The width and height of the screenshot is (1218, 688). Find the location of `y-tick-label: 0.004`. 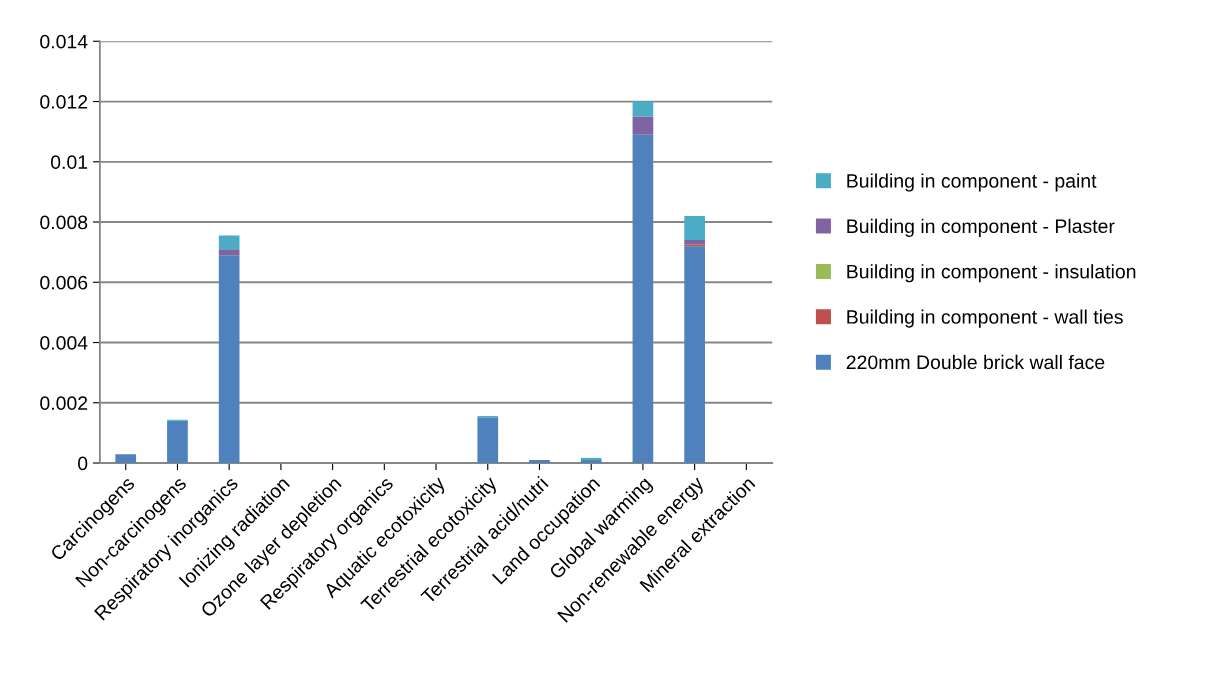

y-tick-label: 0.004 is located at coordinates (64, 342).